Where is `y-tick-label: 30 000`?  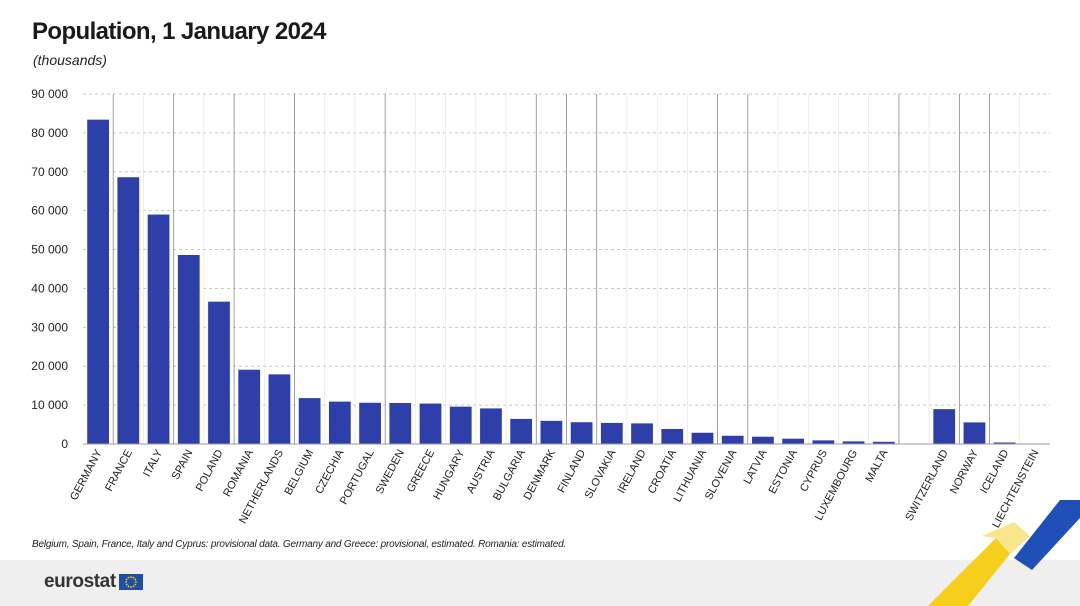 y-tick-label: 30 000 is located at coordinates (49, 327).